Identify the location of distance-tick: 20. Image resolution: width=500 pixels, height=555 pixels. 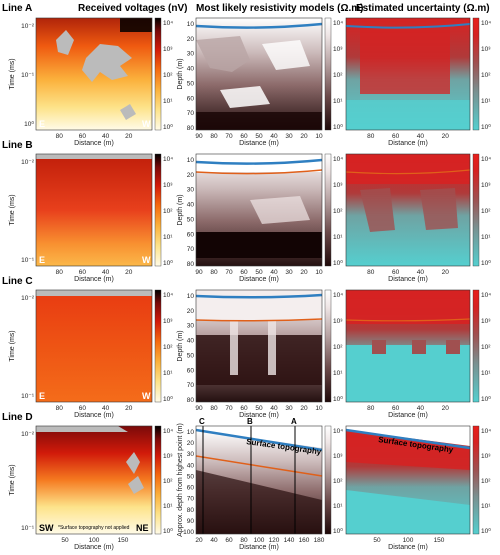
(129, 408).